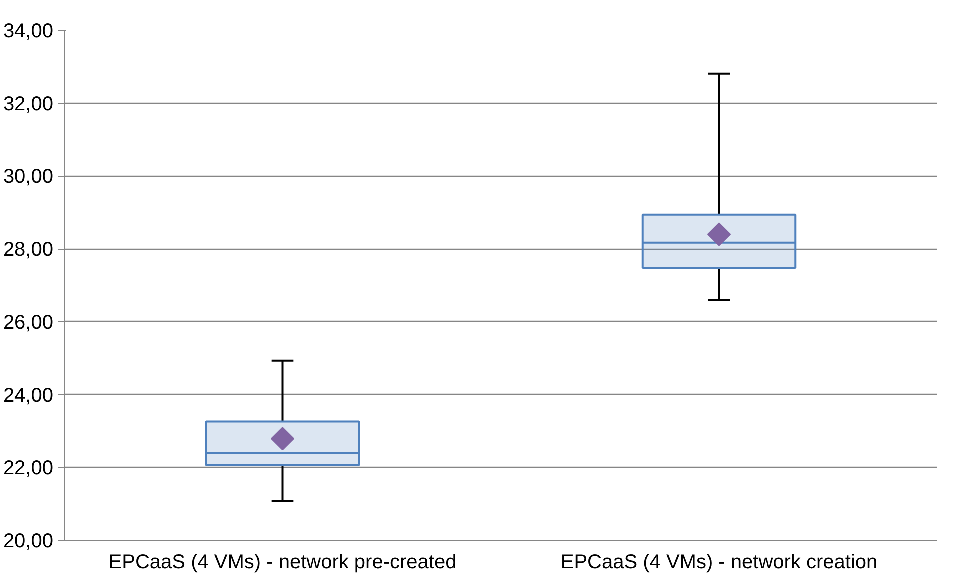 Image resolution: width=957 pixels, height=578 pixels. I want to click on y-tick-label: 28,00, so click(28, 250).